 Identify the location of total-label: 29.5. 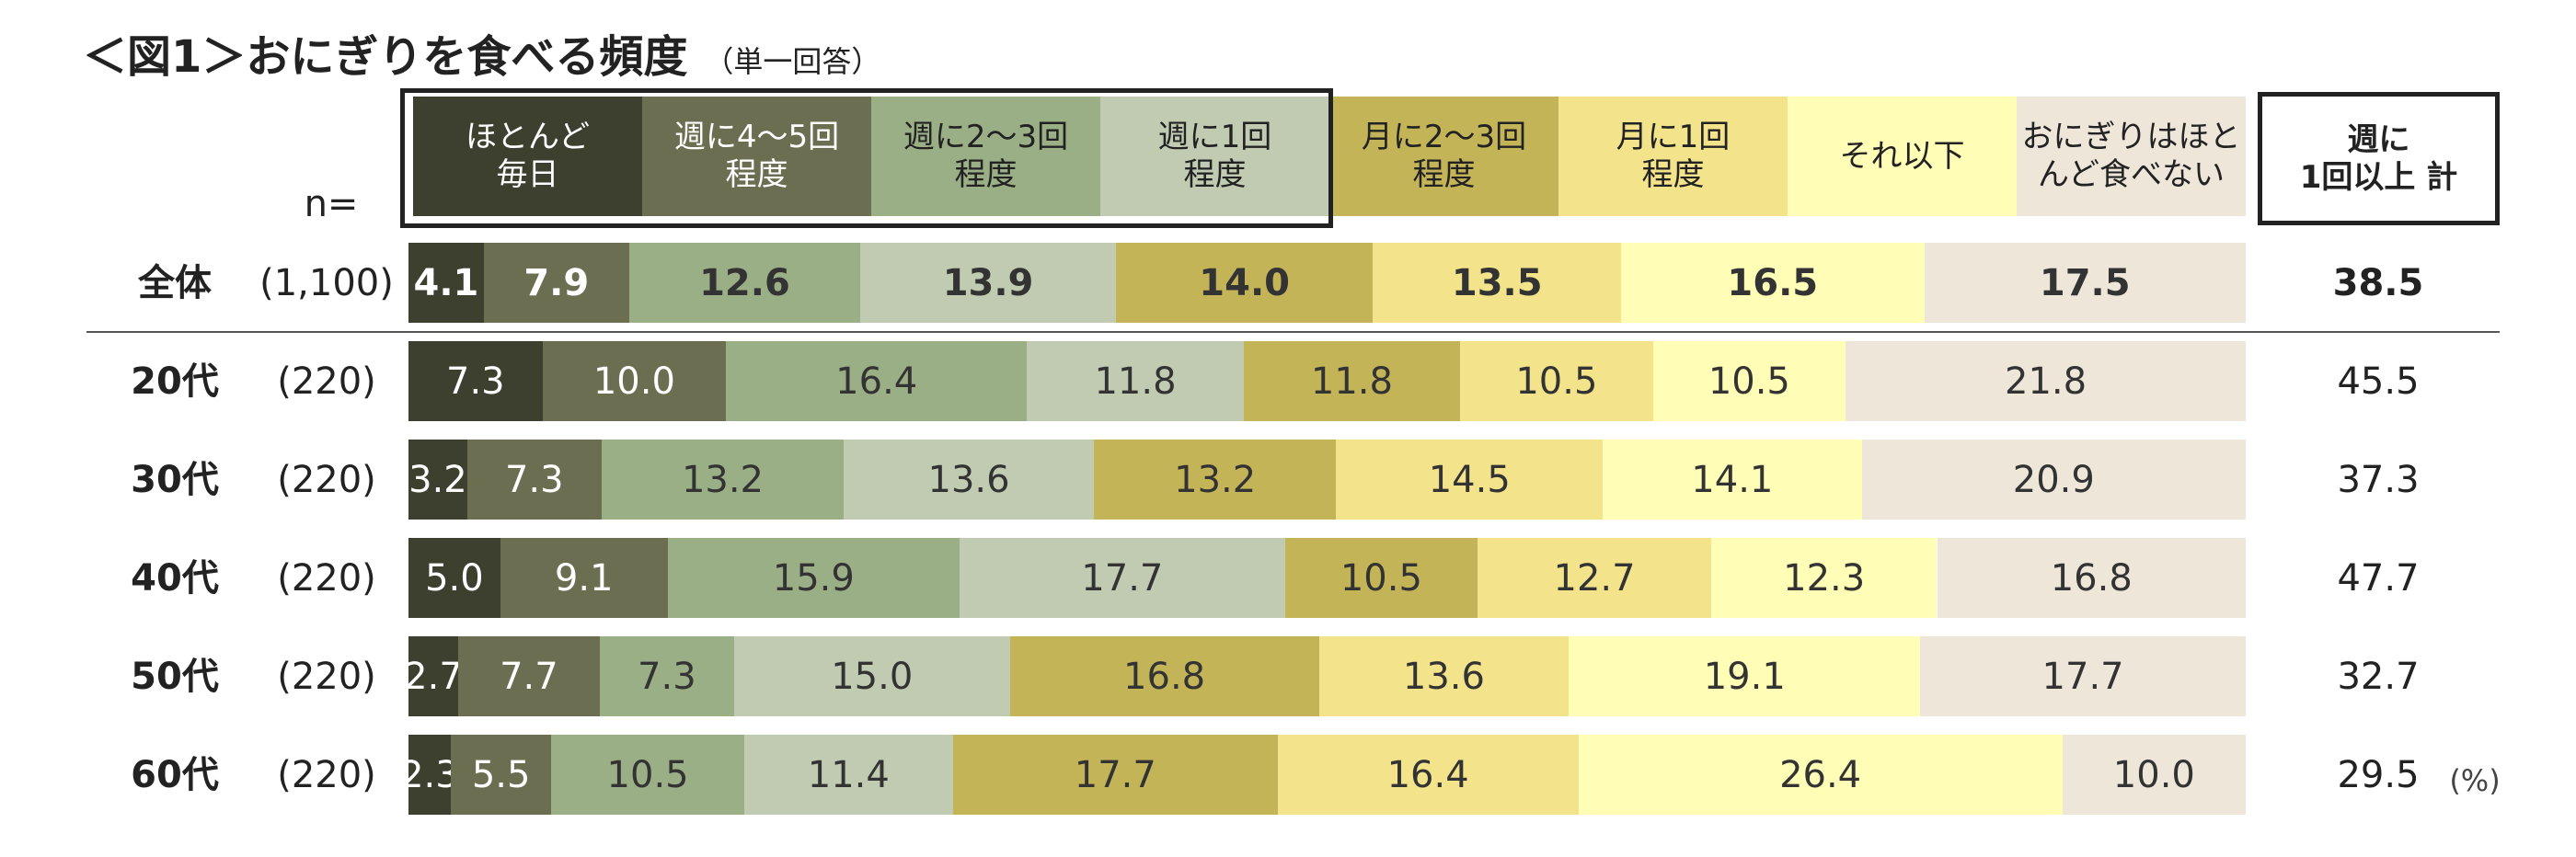
(2378, 774).